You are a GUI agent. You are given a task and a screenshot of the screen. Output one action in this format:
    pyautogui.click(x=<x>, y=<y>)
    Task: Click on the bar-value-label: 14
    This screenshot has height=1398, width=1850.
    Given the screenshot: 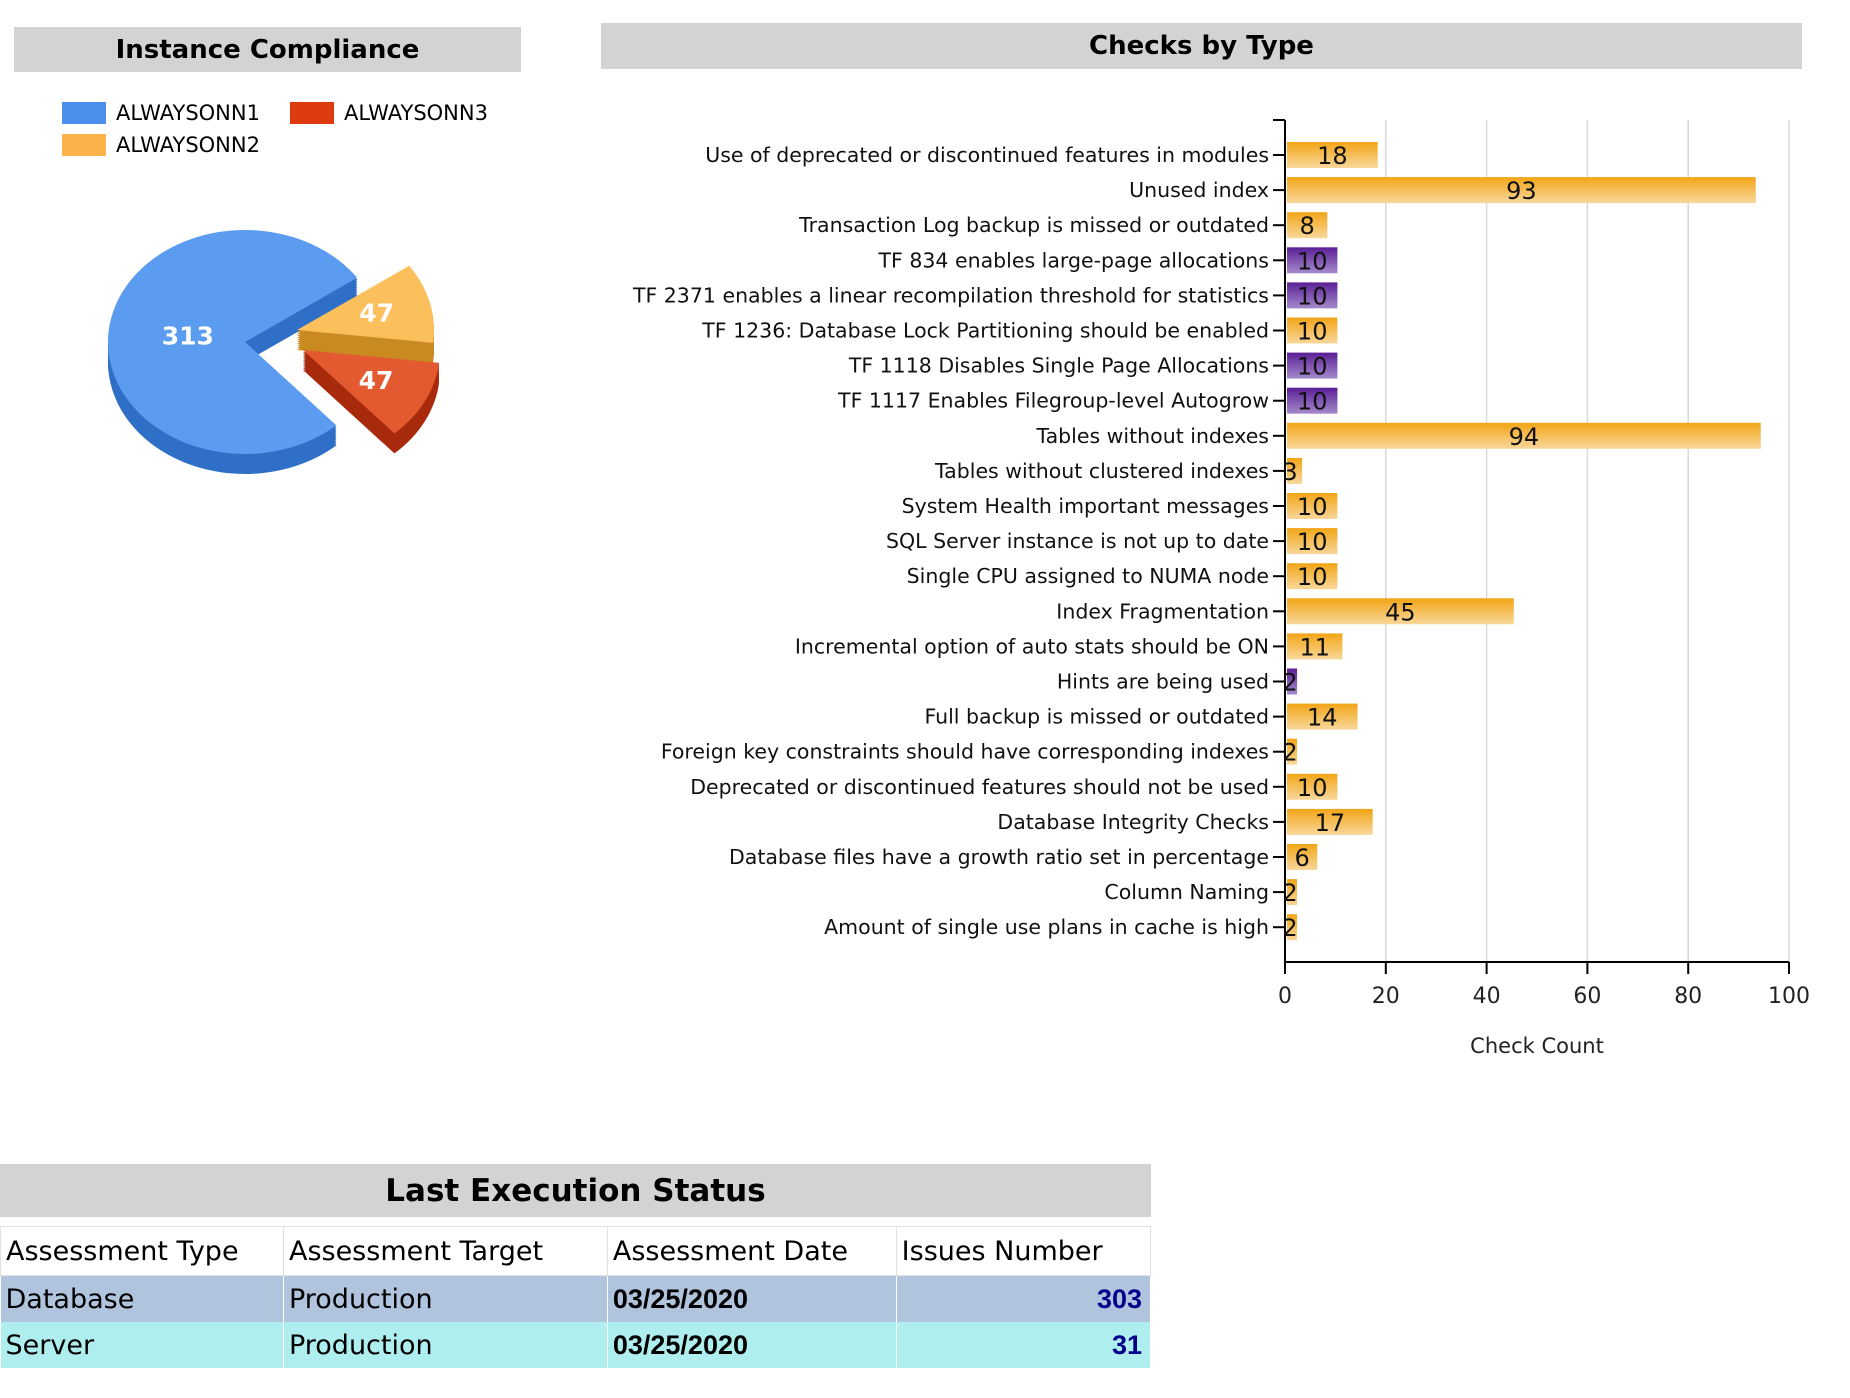 What is the action you would take?
    pyautogui.click(x=1322, y=718)
    